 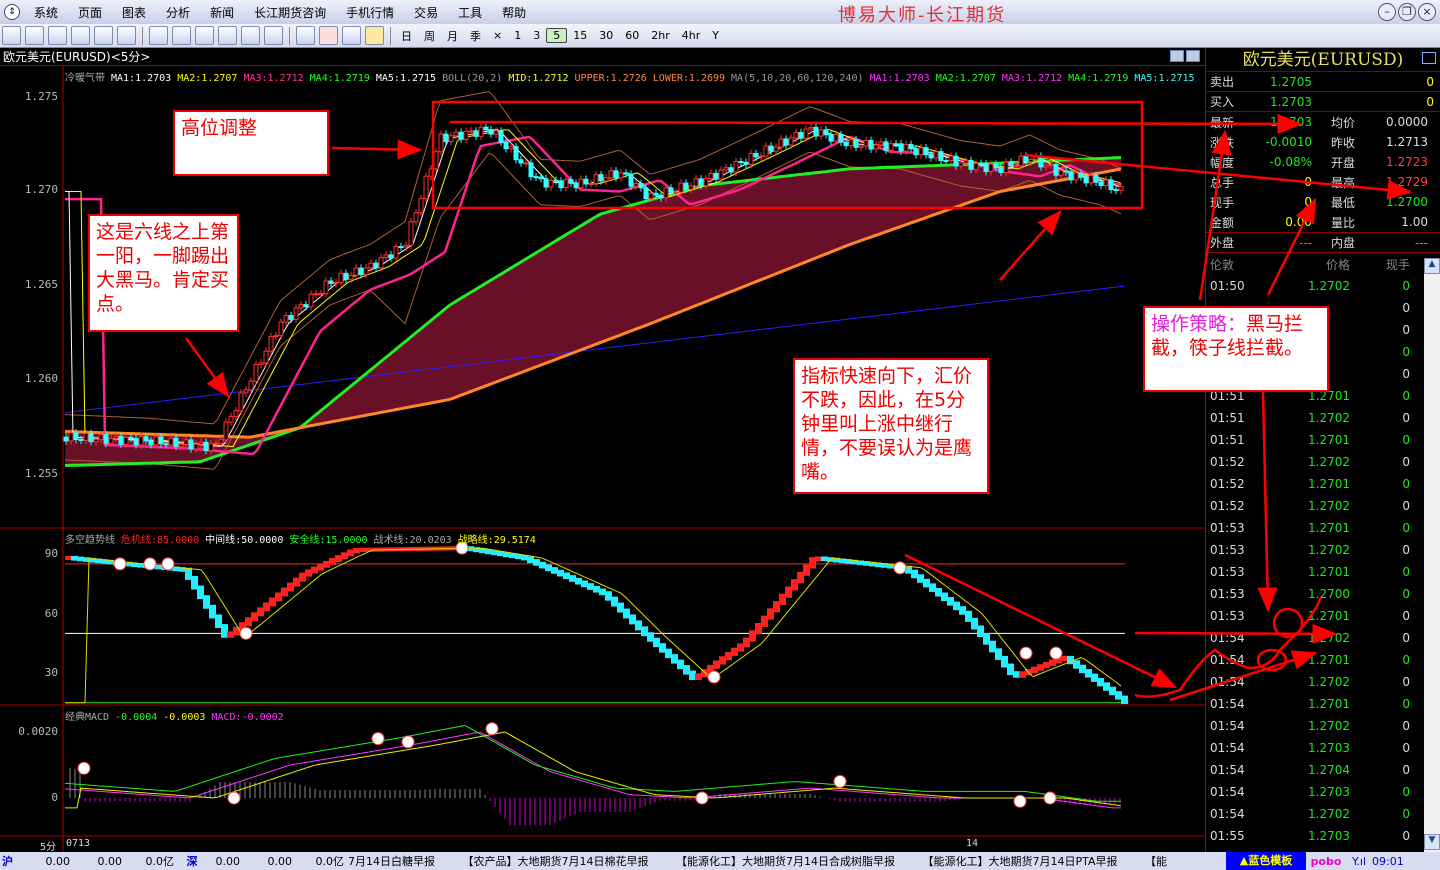 What do you see at coordinates (691, 35) in the screenshot?
I see `period-button: 4hr` at bounding box center [691, 35].